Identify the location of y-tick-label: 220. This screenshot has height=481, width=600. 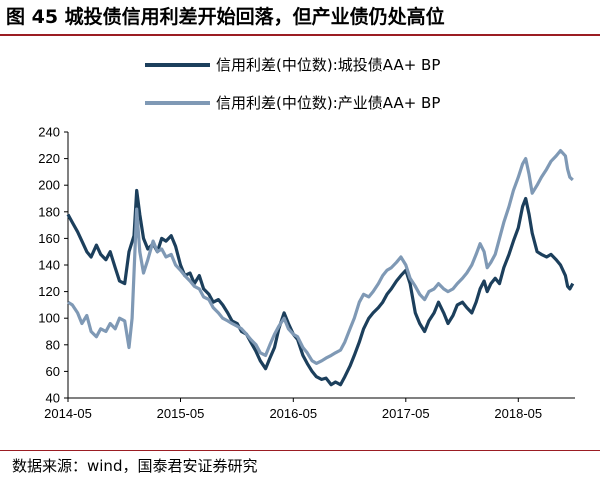
(49, 158).